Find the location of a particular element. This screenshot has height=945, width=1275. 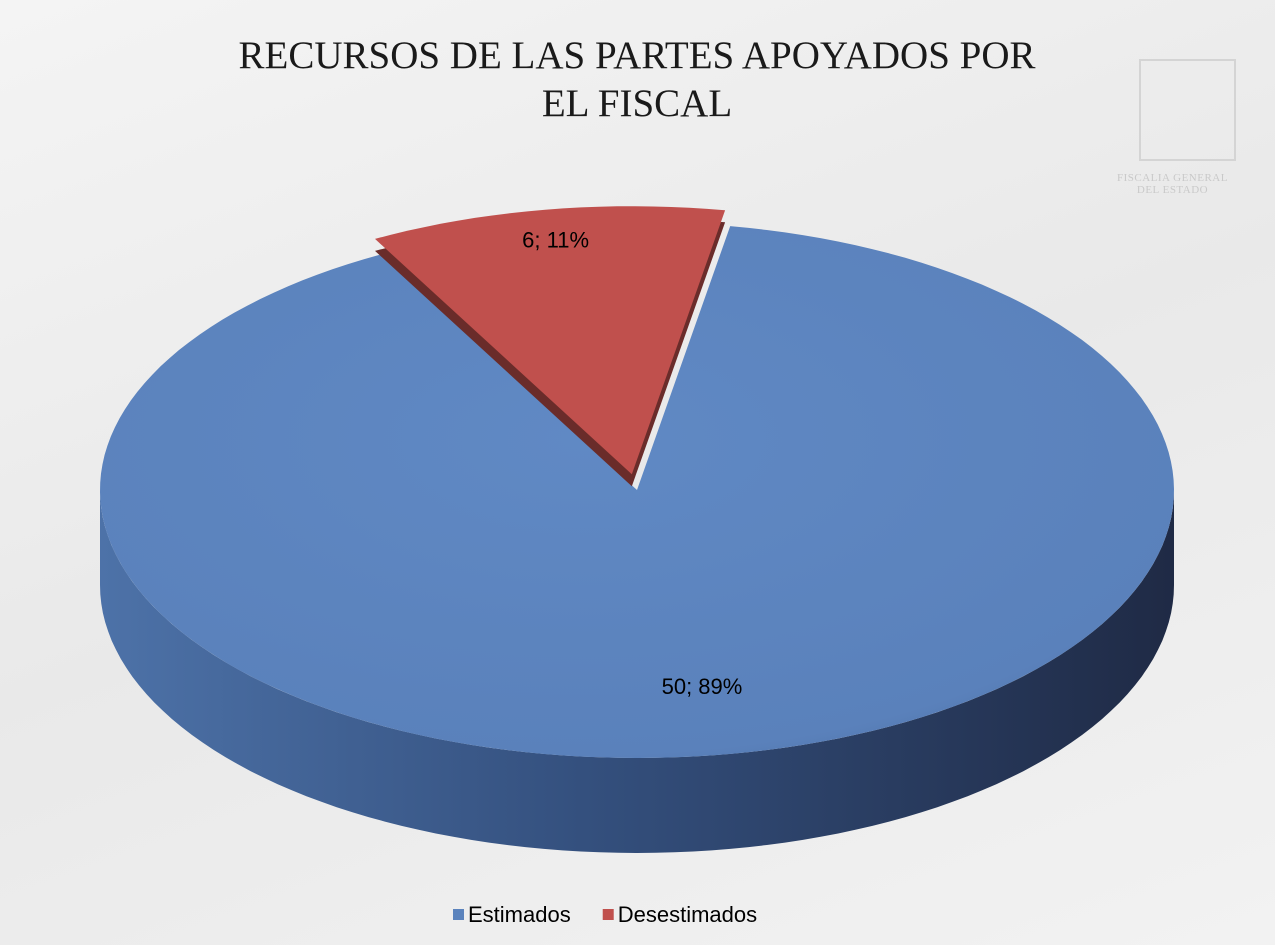

logo is located at coordinates (1187, 110).